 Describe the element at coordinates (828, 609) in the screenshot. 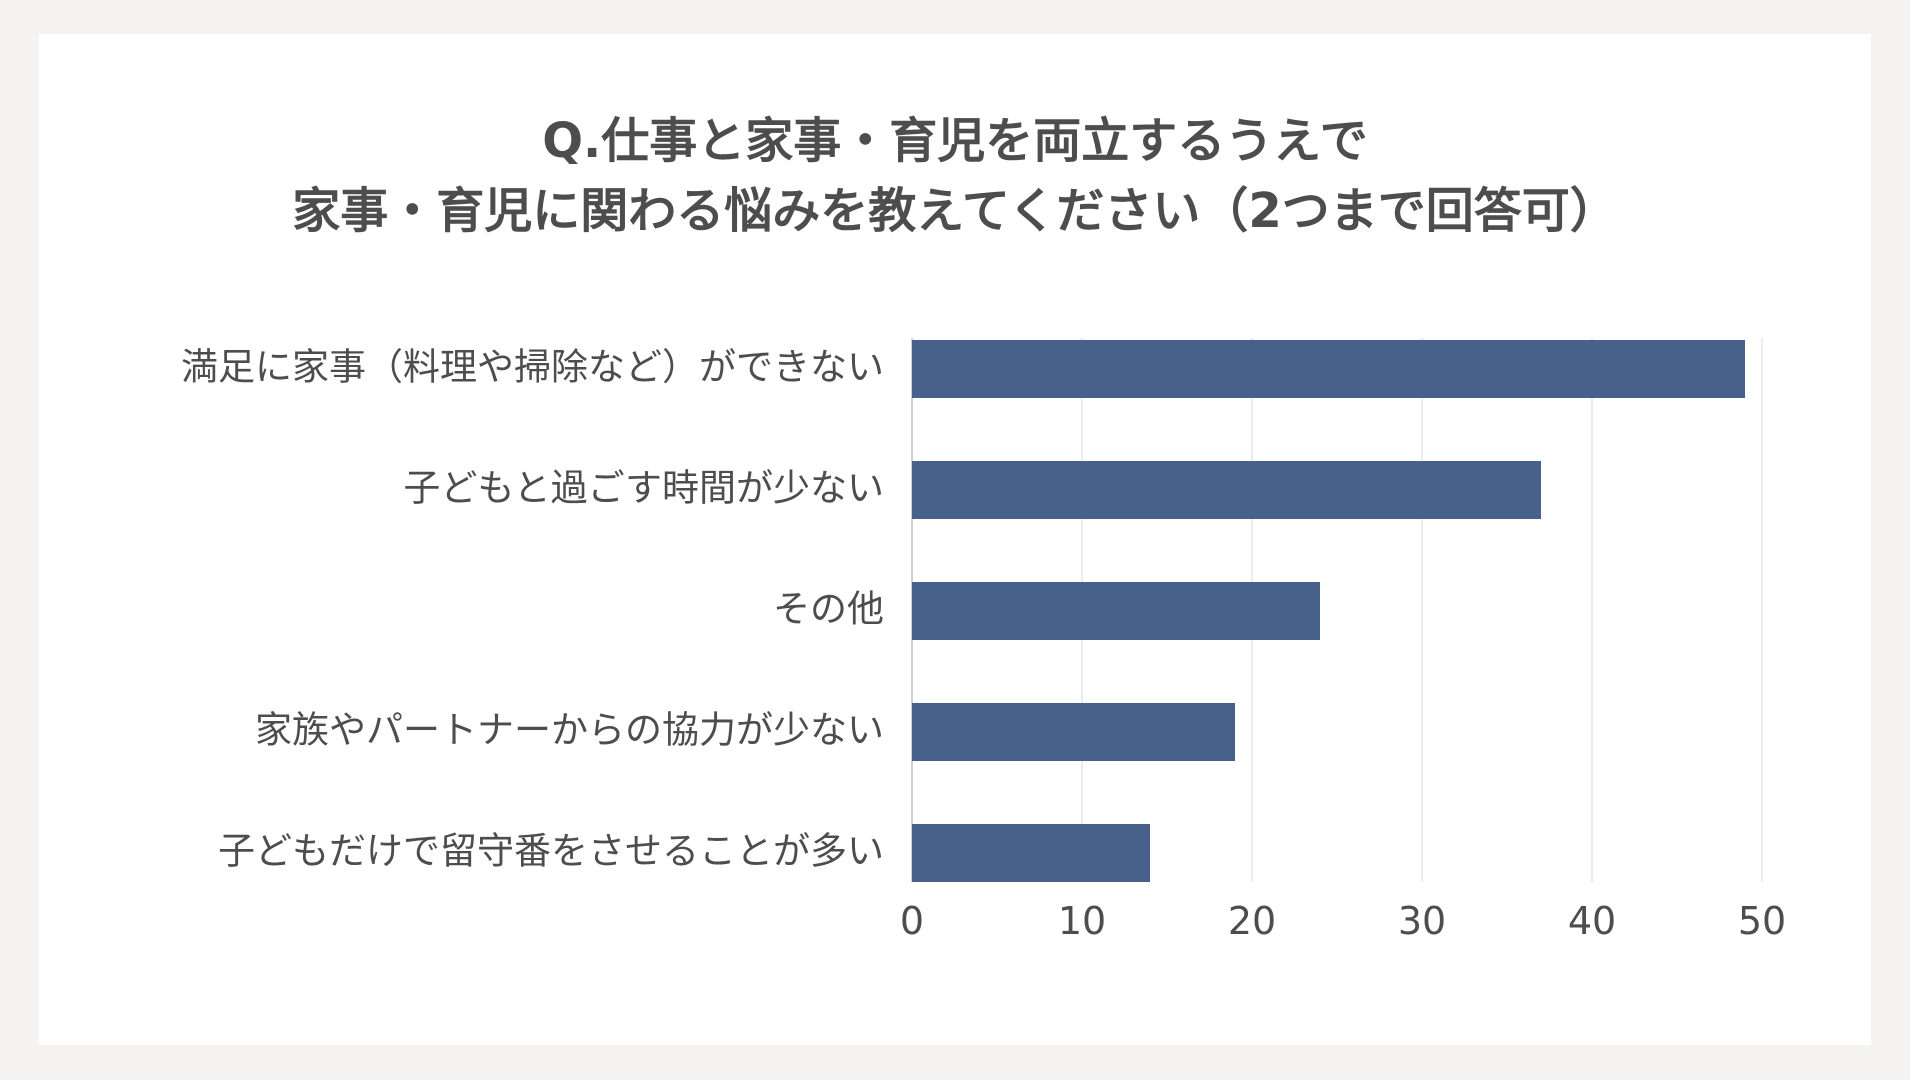

I see `category-label-3: その他` at that location.